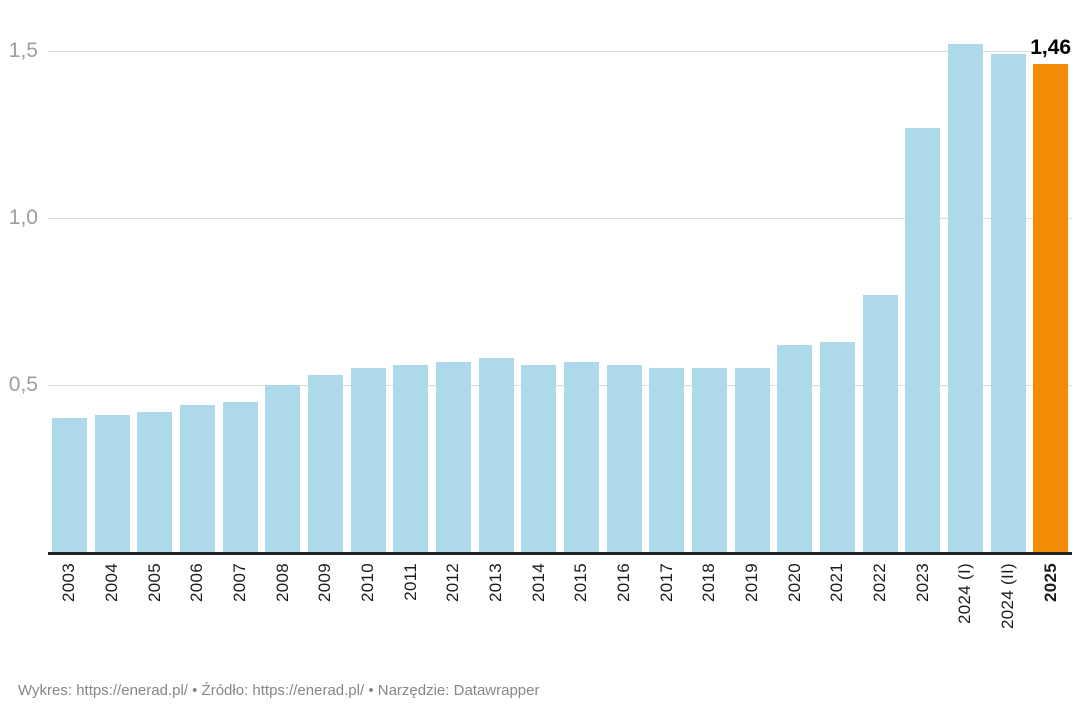  What do you see at coordinates (154, 618) in the screenshot?
I see `x-label-slot: 2005` at bounding box center [154, 618].